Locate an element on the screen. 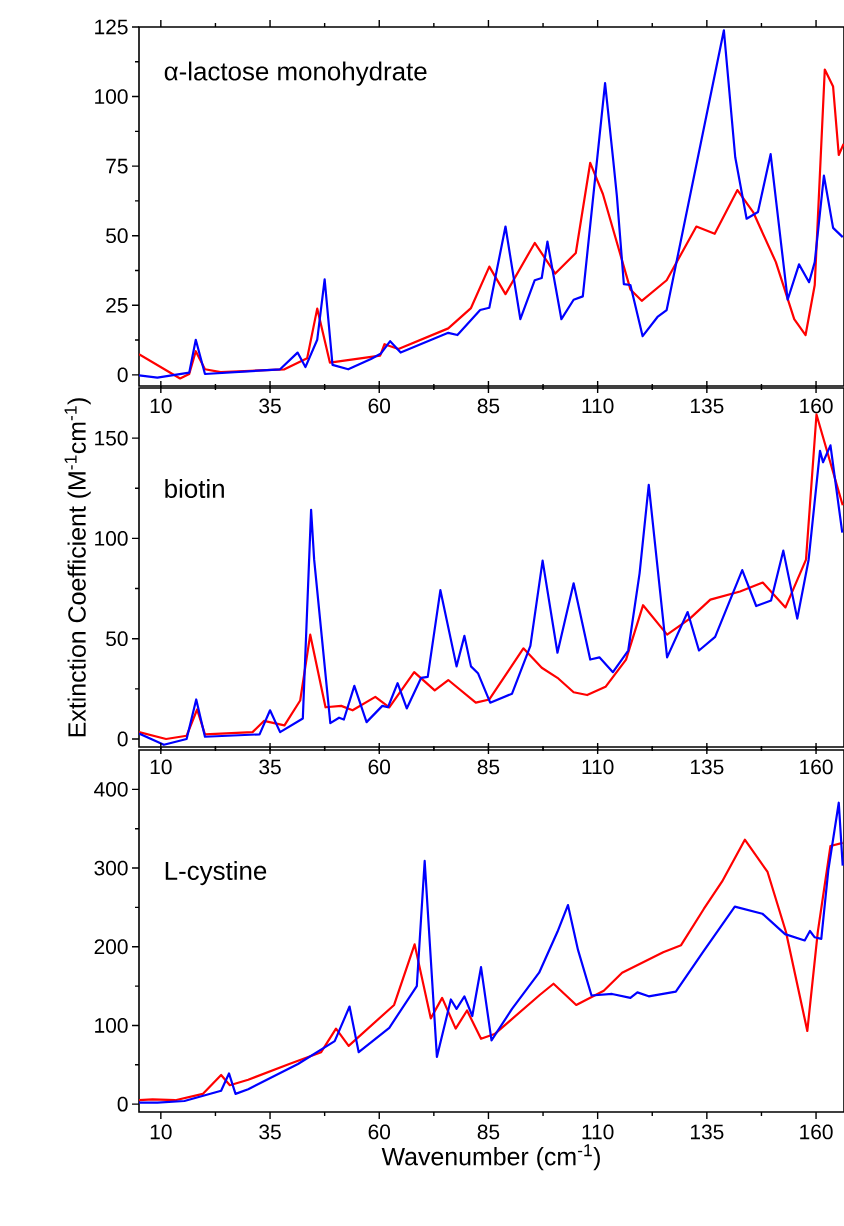  annotation: L-cystine is located at coordinates (216, 873).